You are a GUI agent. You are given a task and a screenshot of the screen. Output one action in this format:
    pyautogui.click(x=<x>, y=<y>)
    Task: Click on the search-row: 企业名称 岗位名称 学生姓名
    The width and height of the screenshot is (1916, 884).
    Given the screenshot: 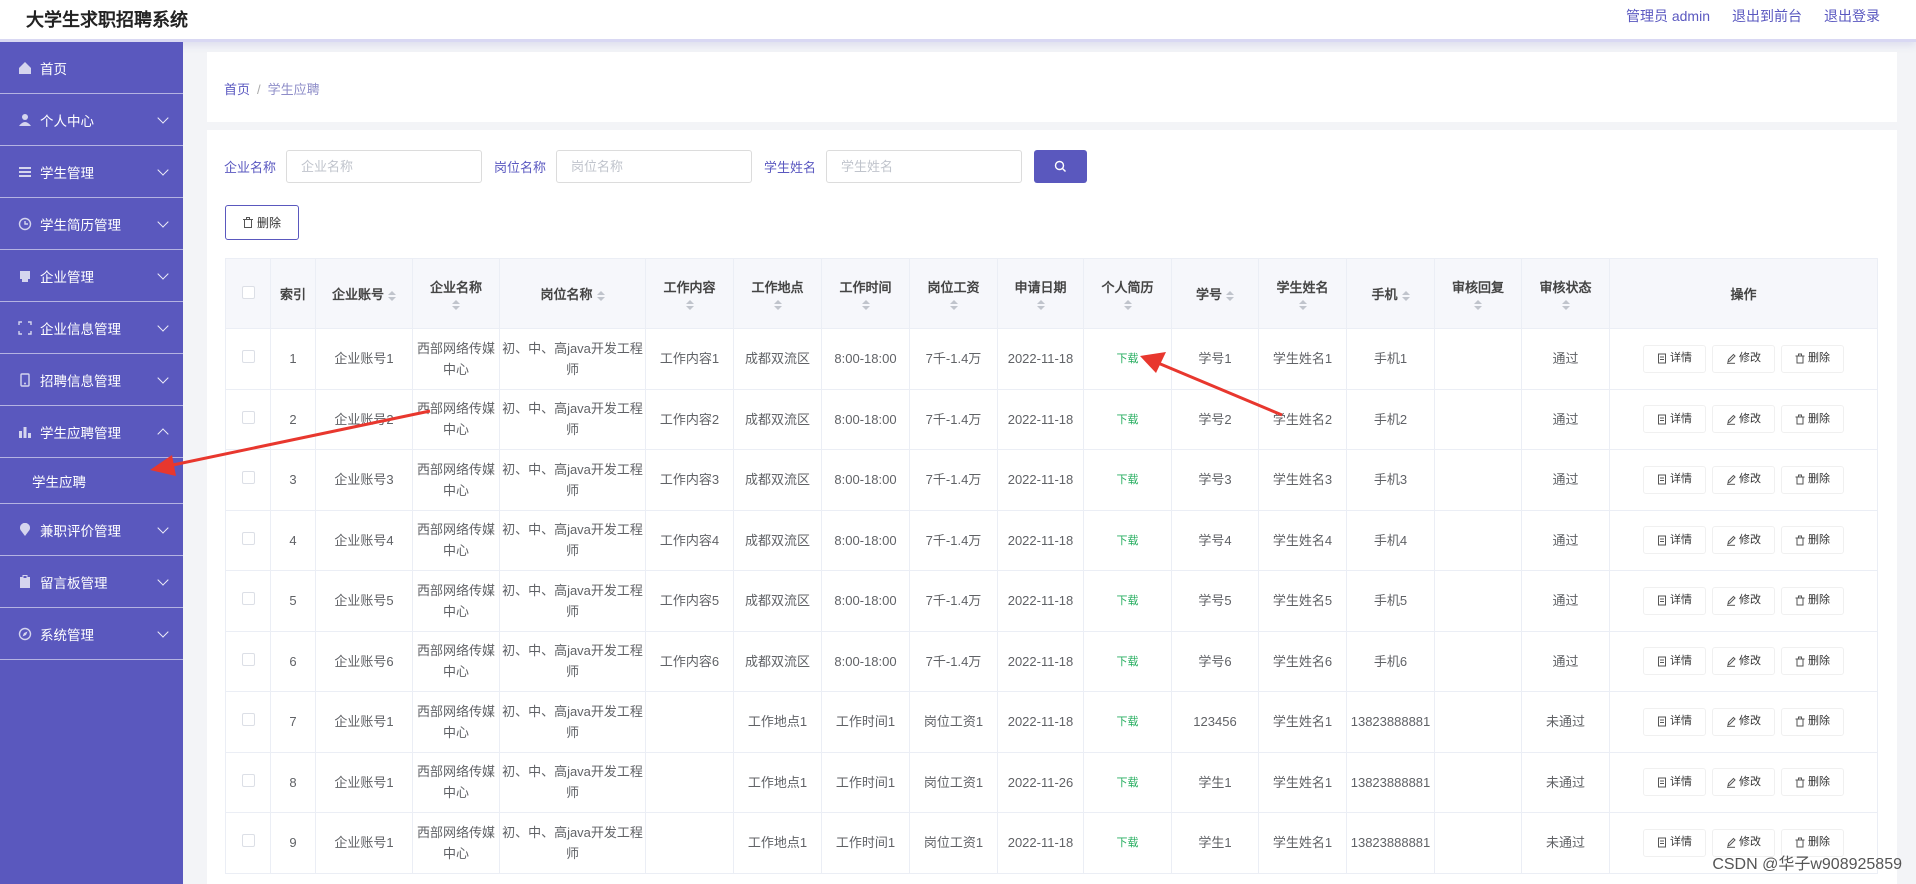 What is the action you would take?
    pyautogui.click(x=656, y=166)
    